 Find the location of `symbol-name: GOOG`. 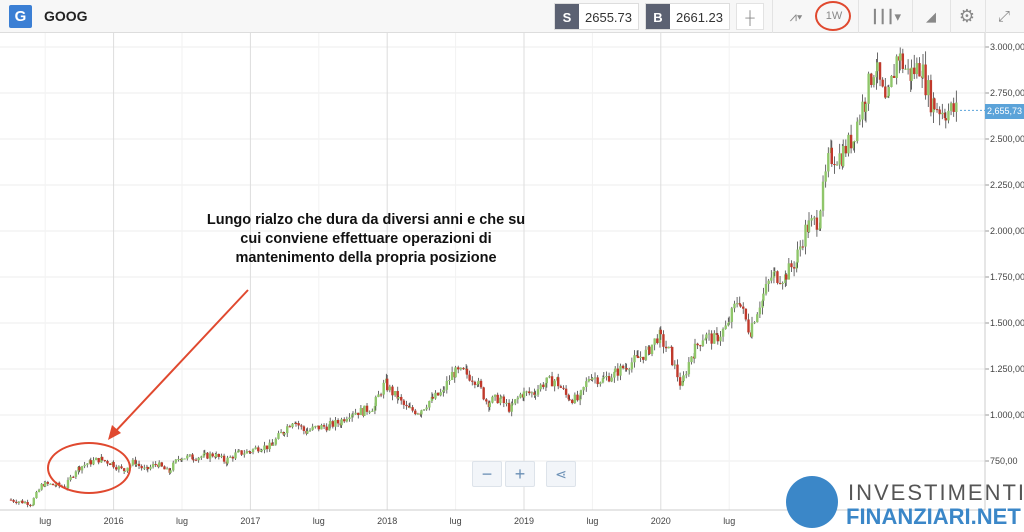

symbol-name: GOOG is located at coordinates (66, 16).